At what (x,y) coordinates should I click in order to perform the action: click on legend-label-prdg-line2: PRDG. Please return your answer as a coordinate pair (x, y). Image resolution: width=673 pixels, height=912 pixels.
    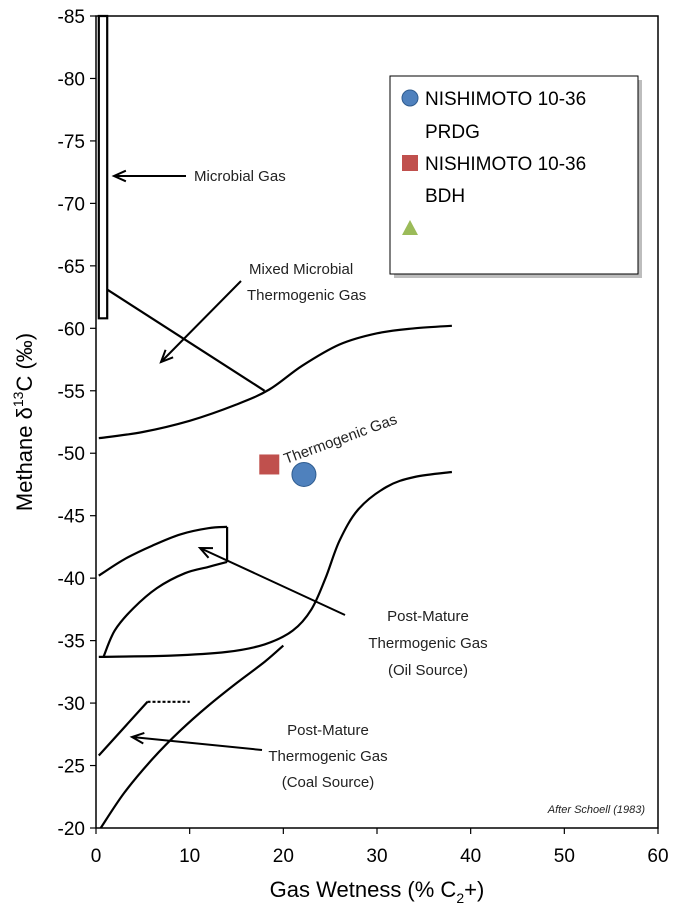
    Looking at the image, I should click on (452, 132).